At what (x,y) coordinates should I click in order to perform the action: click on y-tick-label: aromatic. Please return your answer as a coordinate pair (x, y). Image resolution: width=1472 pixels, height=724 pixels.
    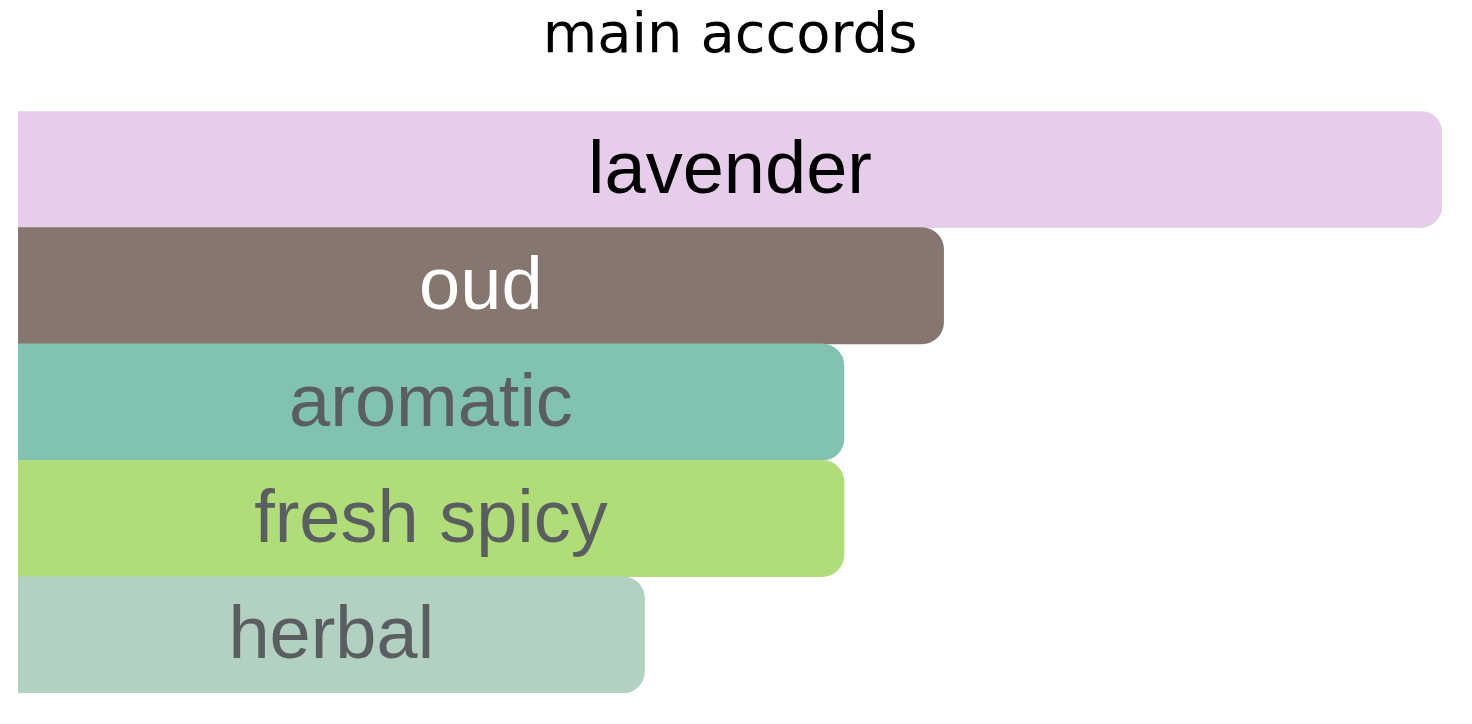
    Looking at the image, I should click on (431, 400).